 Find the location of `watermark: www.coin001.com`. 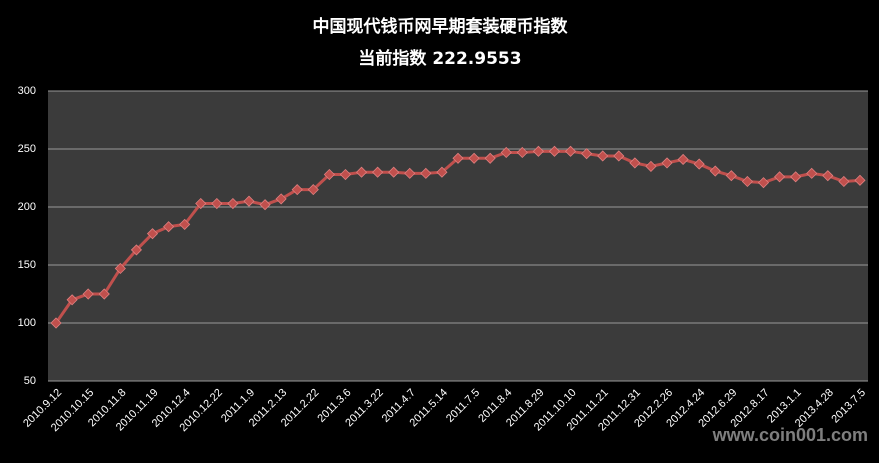

watermark: www.coin001.com is located at coordinates (790, 435).